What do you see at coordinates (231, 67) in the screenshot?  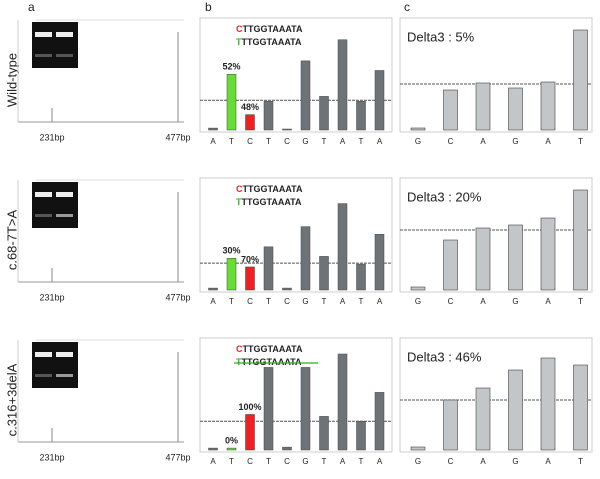 I see `percent-label: 52%` at bounding box center [231, 67].